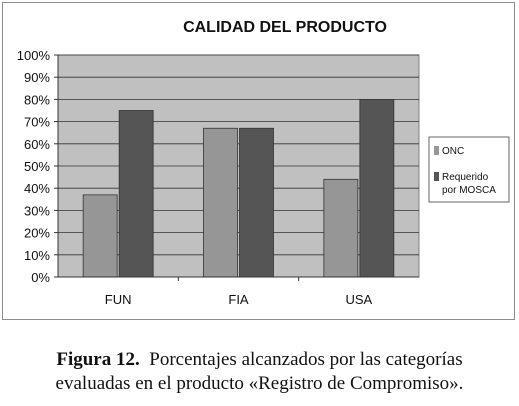  What do you see at coordinates (453, 151) in the screenshot?
I see `legend-label-onc: ONC` at bounding box center [453, 151].